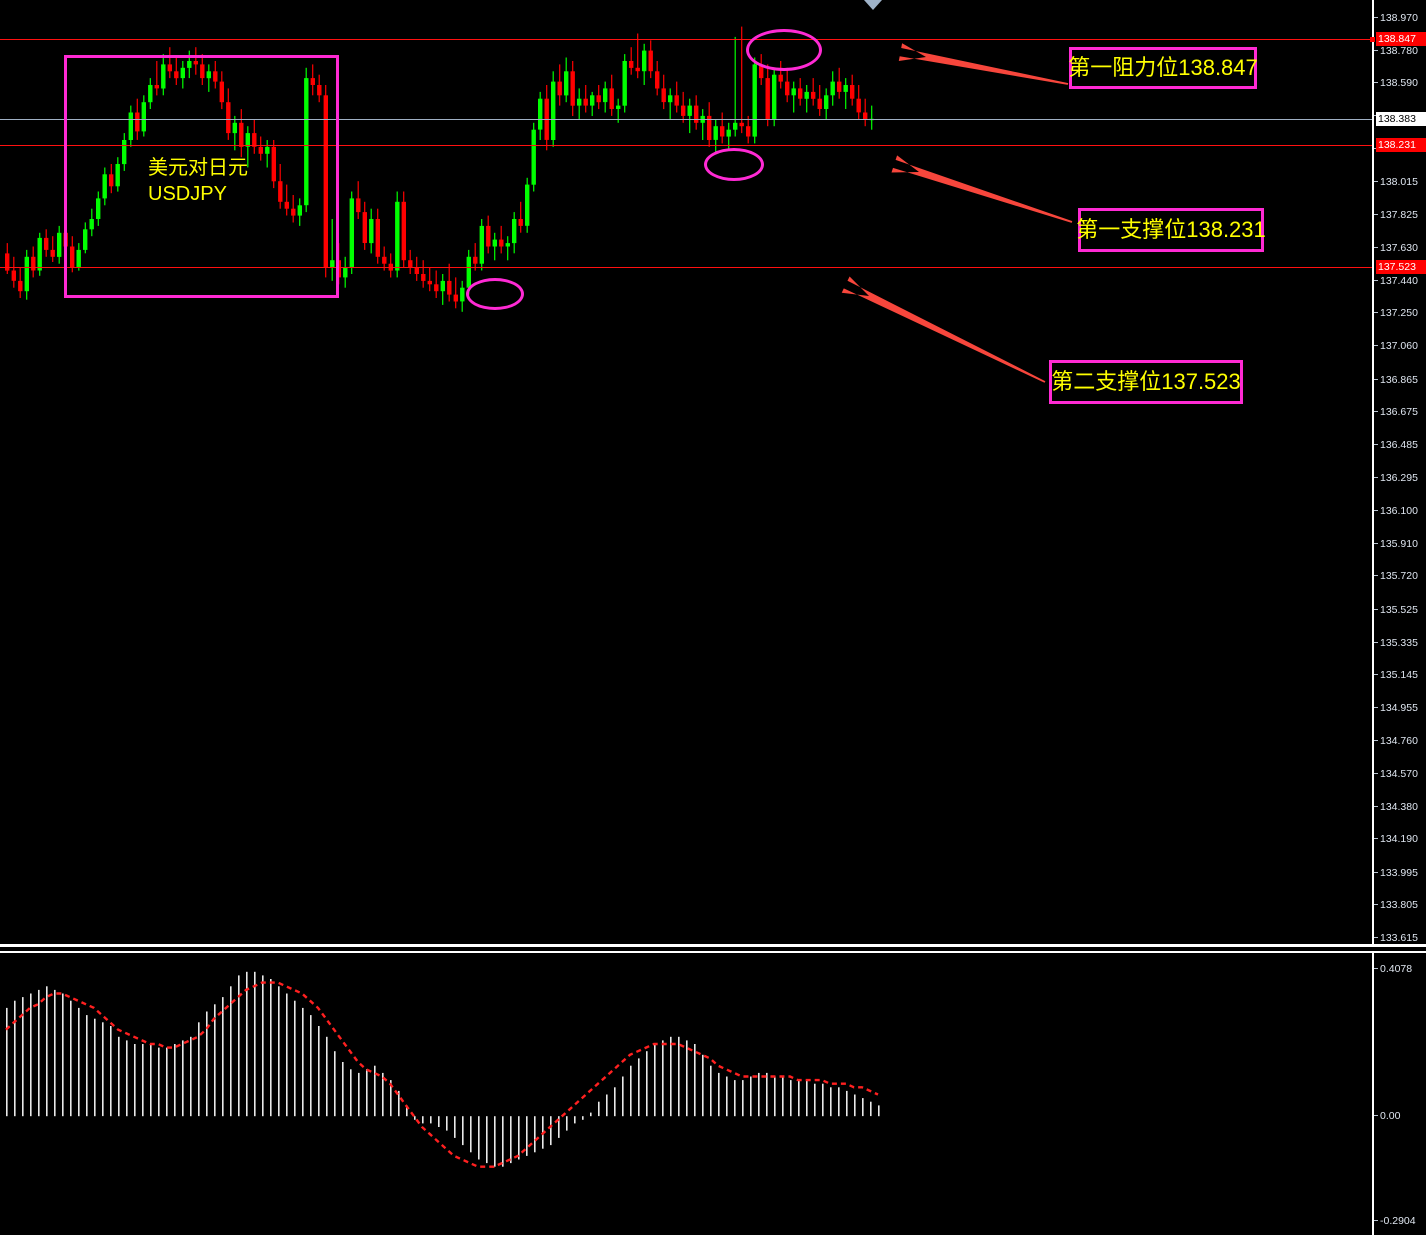 The width and height of the screenshot is (1426, 1235). Describe the element at coordinates (1400, 873) in the screenshot. I see `price-axis-tick: 133.995` at that location.